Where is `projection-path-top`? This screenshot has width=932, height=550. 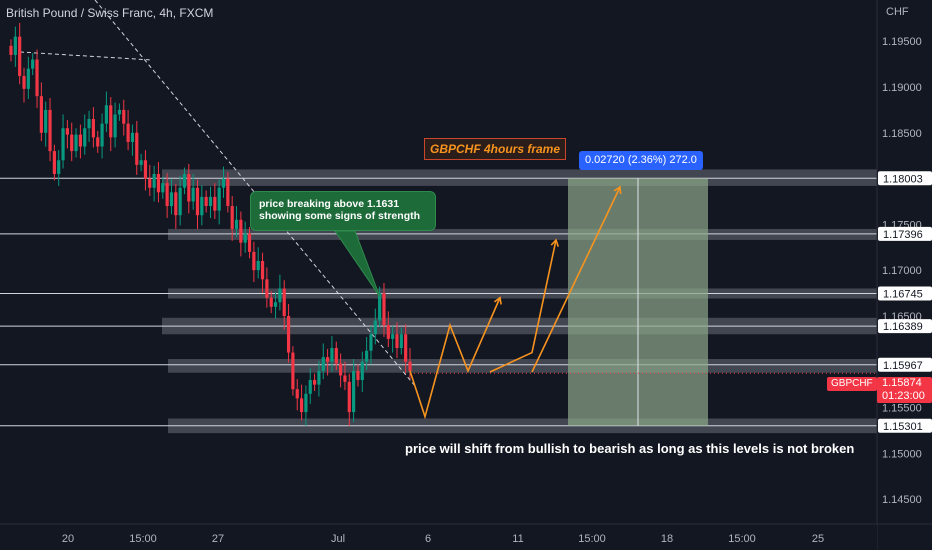 projection-path-top is located at coordinates (576, 279).